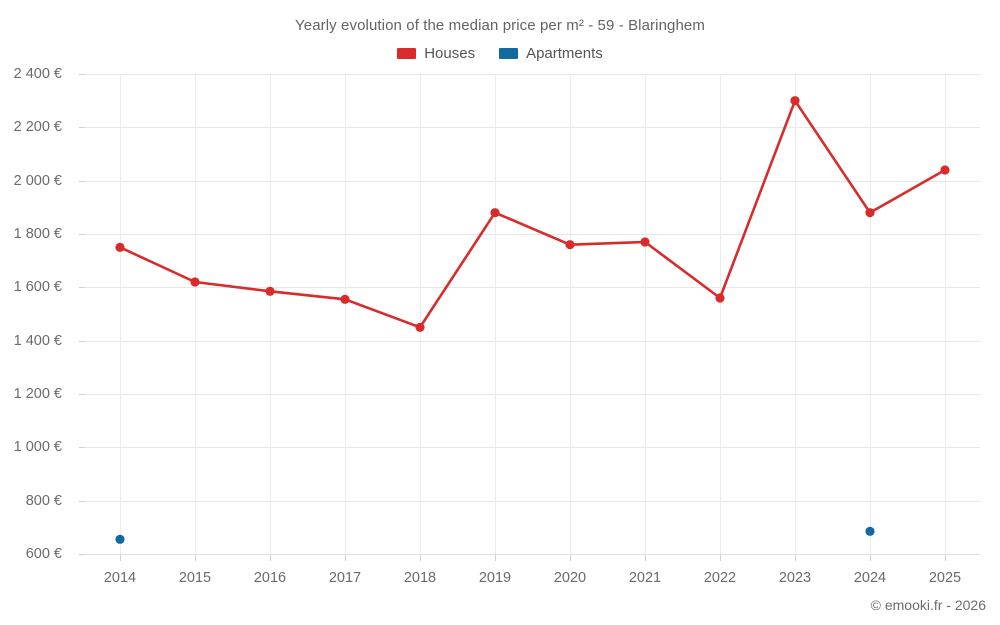 This screenshot has height=625, width=1000. I want to click on chart-legend: Houses Apartments, so click(500, 53).